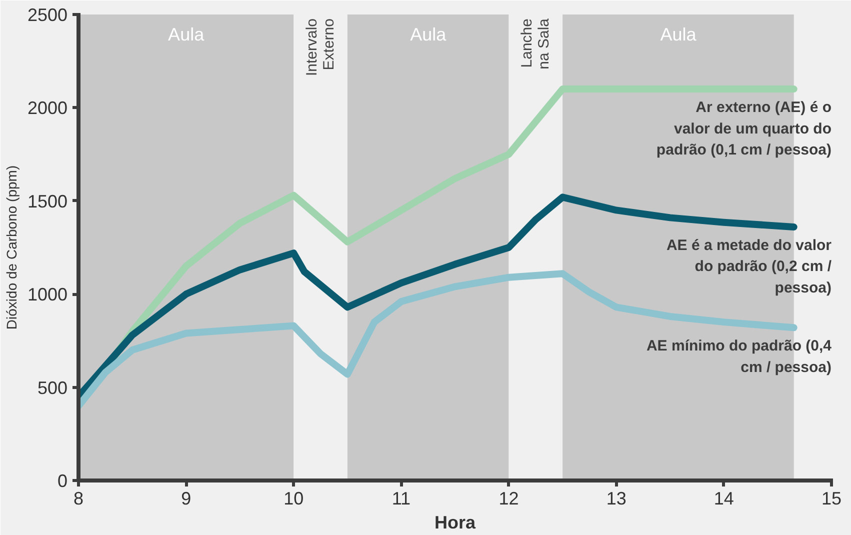 The width and height of the screenshot is (851, 535). What do you see at coordinates (401, 498) in the screenshot?
I see `x-tick-label: 11` at bounding box center [401, 498].